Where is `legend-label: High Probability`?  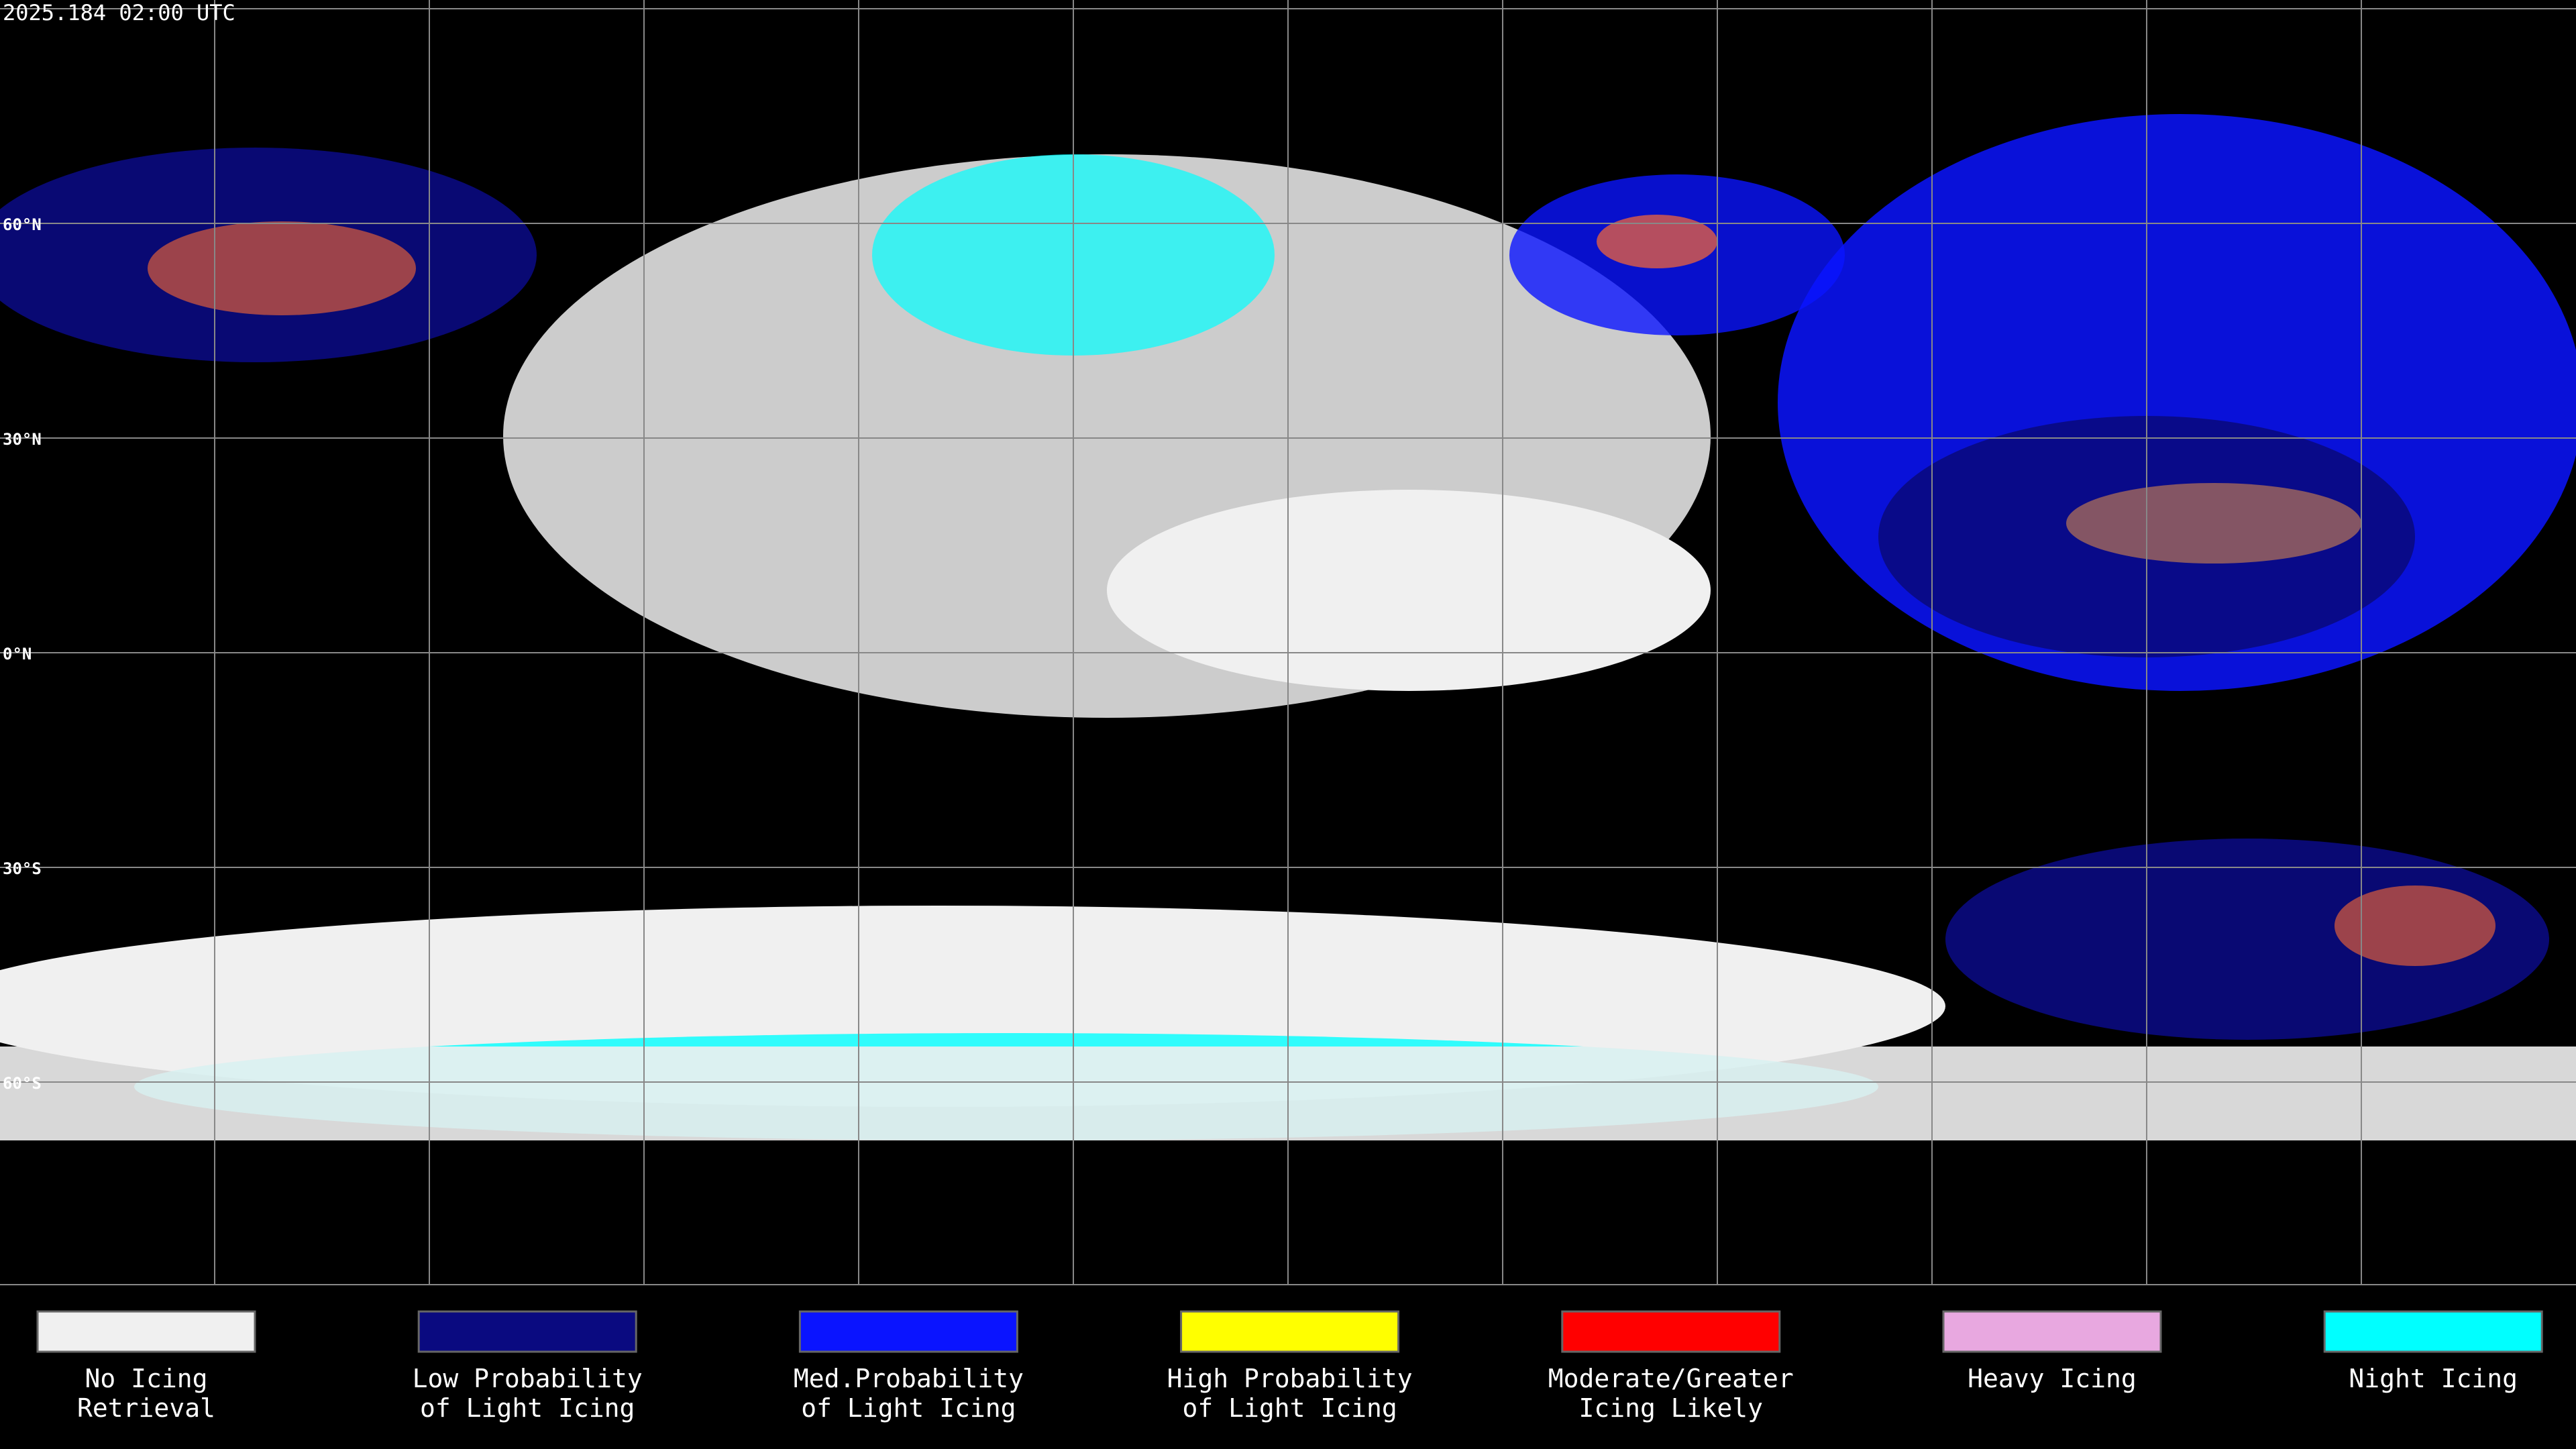
legend-label: High Probability is located at coordinates (1290, 1378).